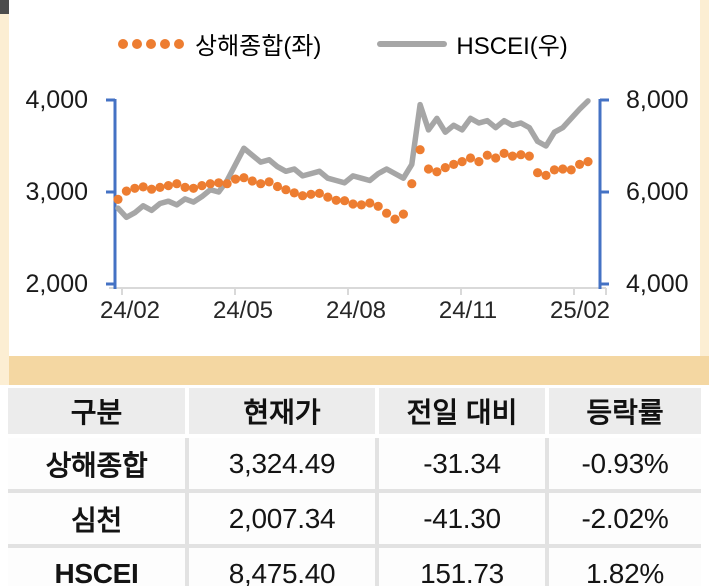 The width and height of the screenshot is (709, 586). Describe the element at coordinates (512, 46) in the screenshot. I see `legend-label-hscei: HSCEI(우)` at that location.